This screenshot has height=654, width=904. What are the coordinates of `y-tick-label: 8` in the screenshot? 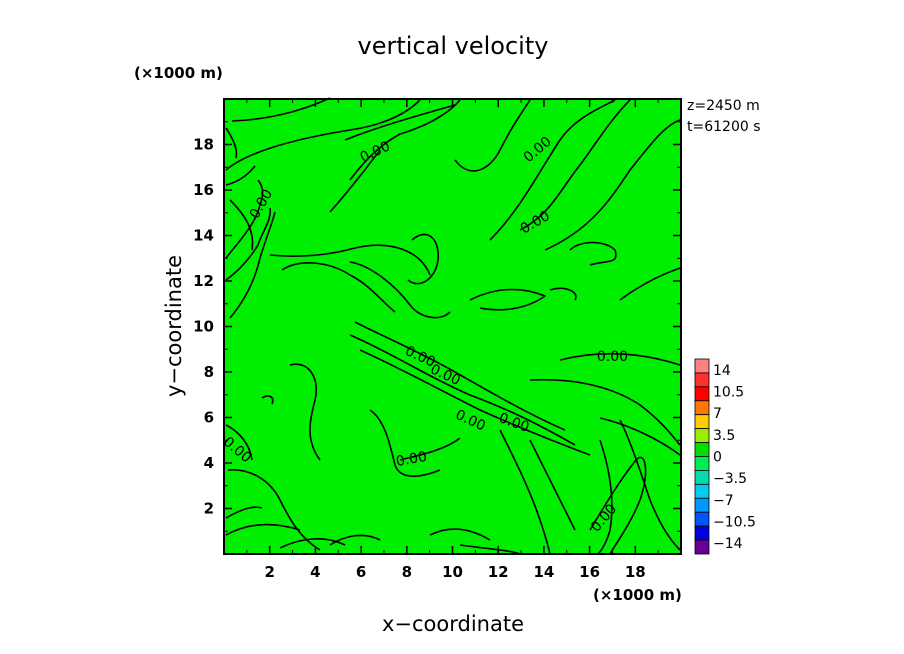 It's located at (209, 372).